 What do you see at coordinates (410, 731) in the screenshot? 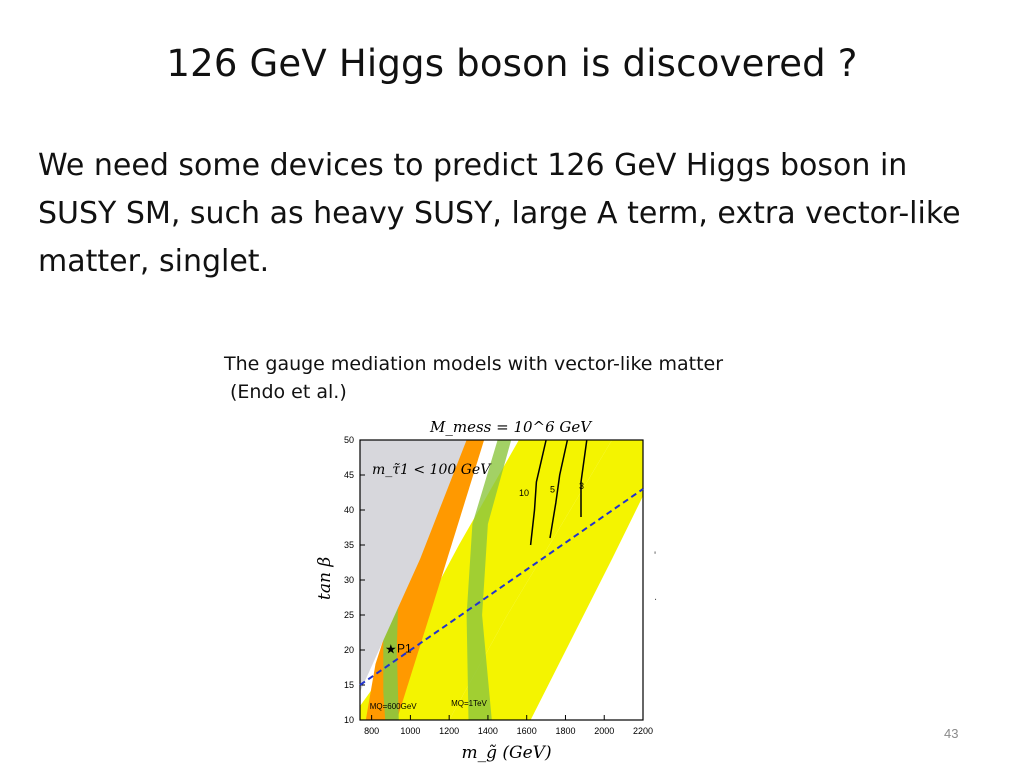
I see `x-tick-label: 1000` at bounding box center [410, 731].